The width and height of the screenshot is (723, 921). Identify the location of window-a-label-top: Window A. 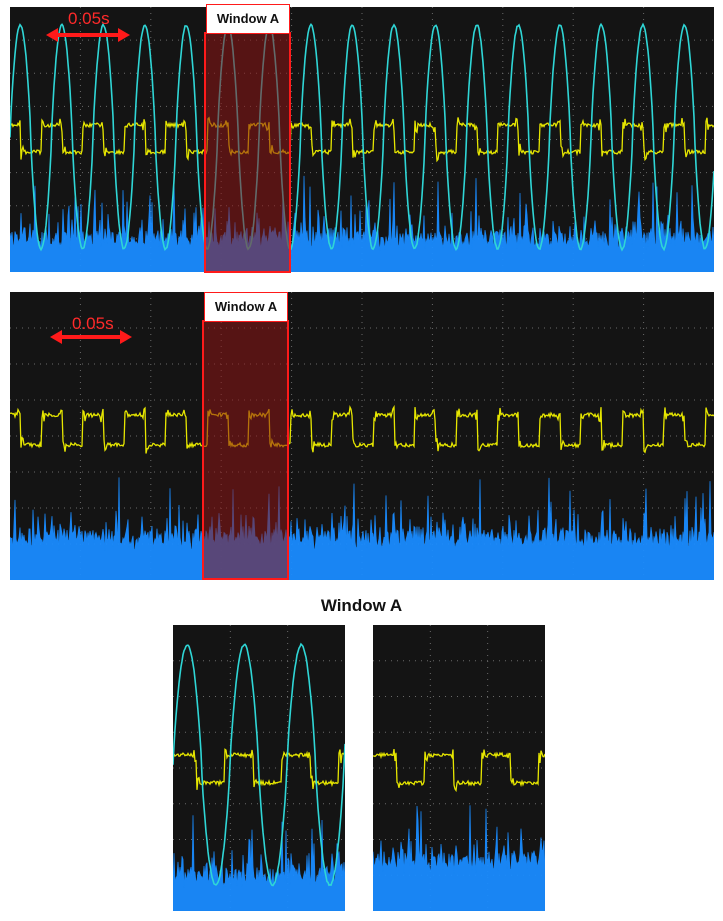
(248, 19).